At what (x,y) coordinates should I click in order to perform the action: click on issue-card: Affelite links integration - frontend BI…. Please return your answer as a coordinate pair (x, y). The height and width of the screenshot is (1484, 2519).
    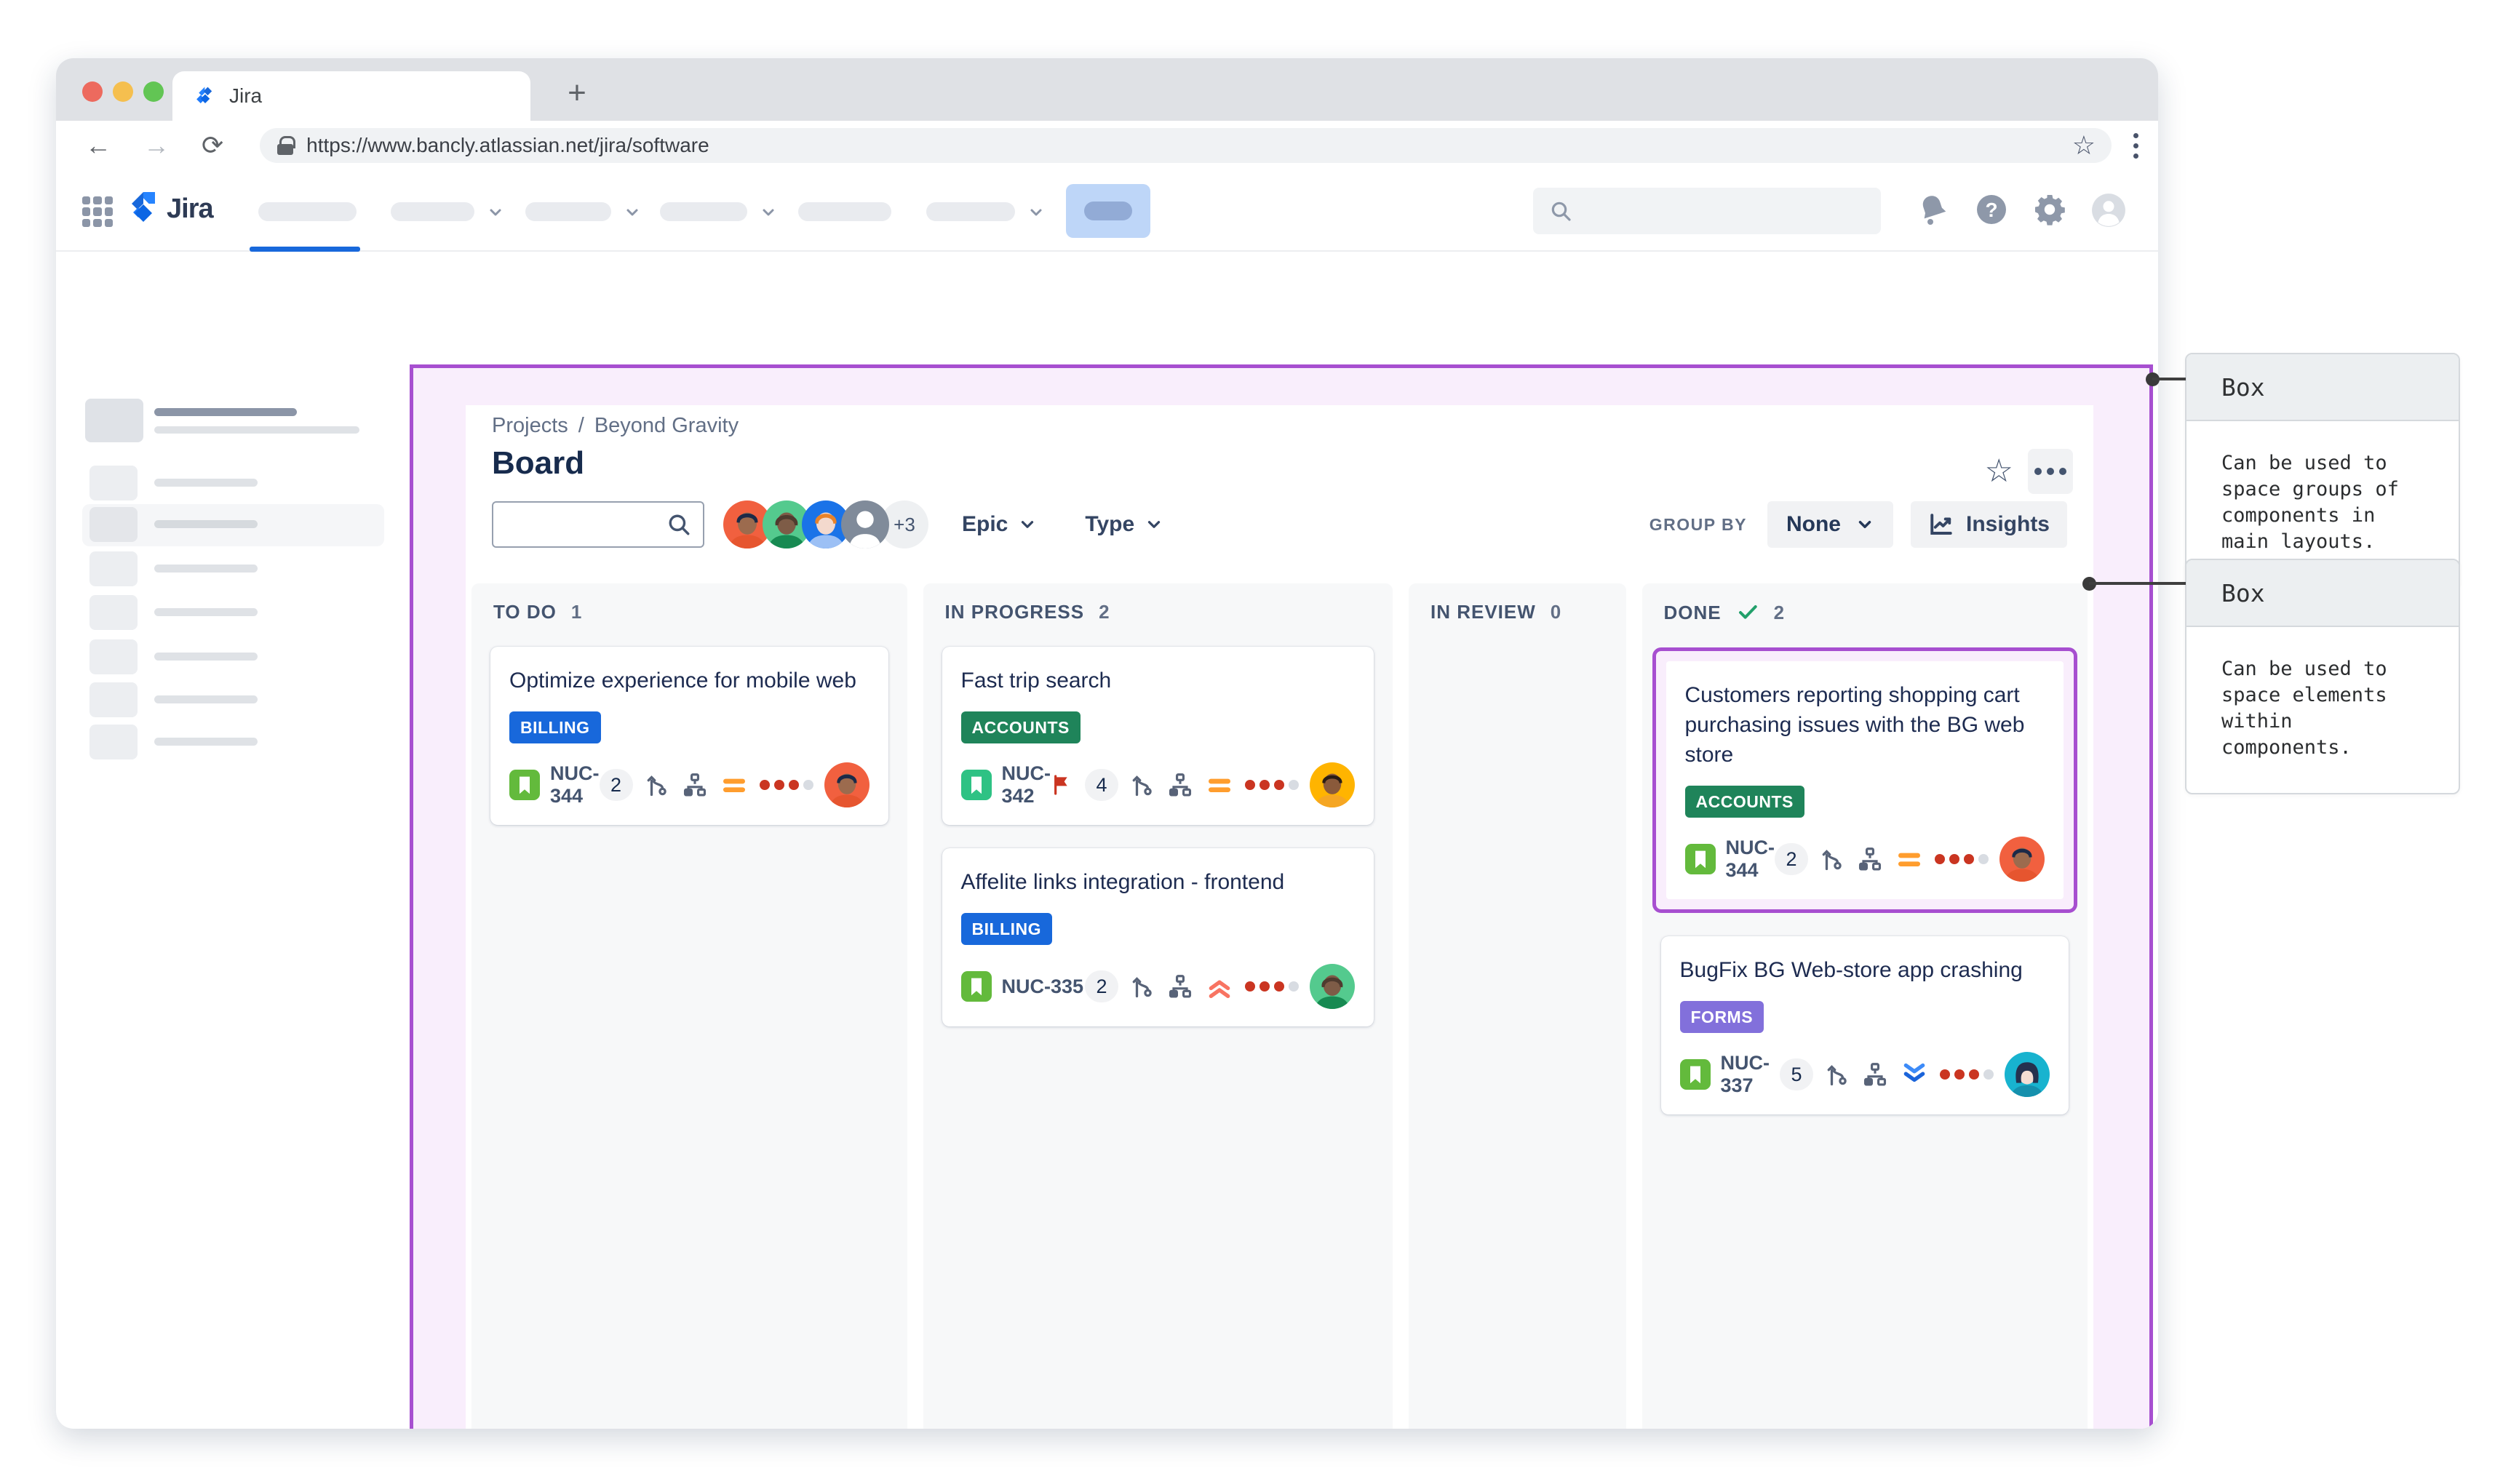
    Looking at the image, I should click on (1158, 937).